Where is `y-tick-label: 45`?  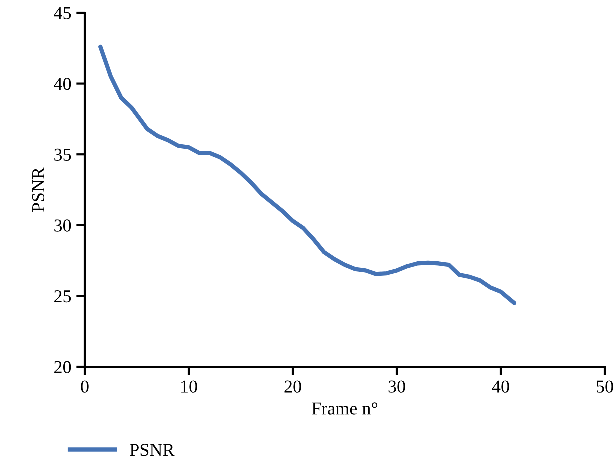 y-tick-label: 45 is located at coordinates (63, 13).